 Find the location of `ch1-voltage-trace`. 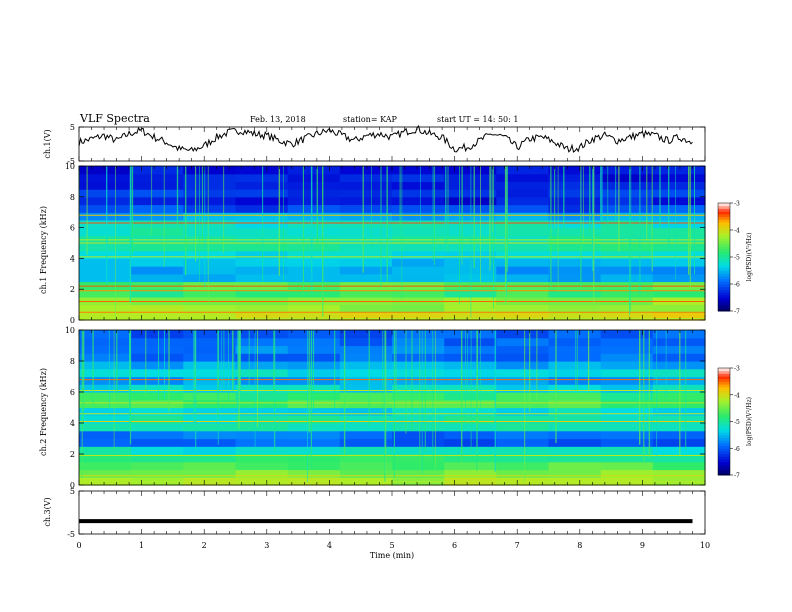

ch1-voltage-trace is located at coordinates (385, 138).